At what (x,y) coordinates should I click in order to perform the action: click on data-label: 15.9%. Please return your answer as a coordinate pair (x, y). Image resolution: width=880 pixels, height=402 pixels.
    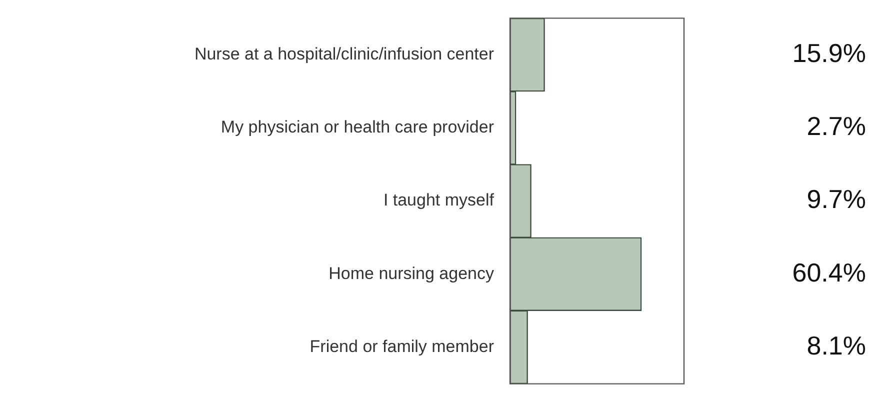
    Looking at the image, I should click on (829, 53).